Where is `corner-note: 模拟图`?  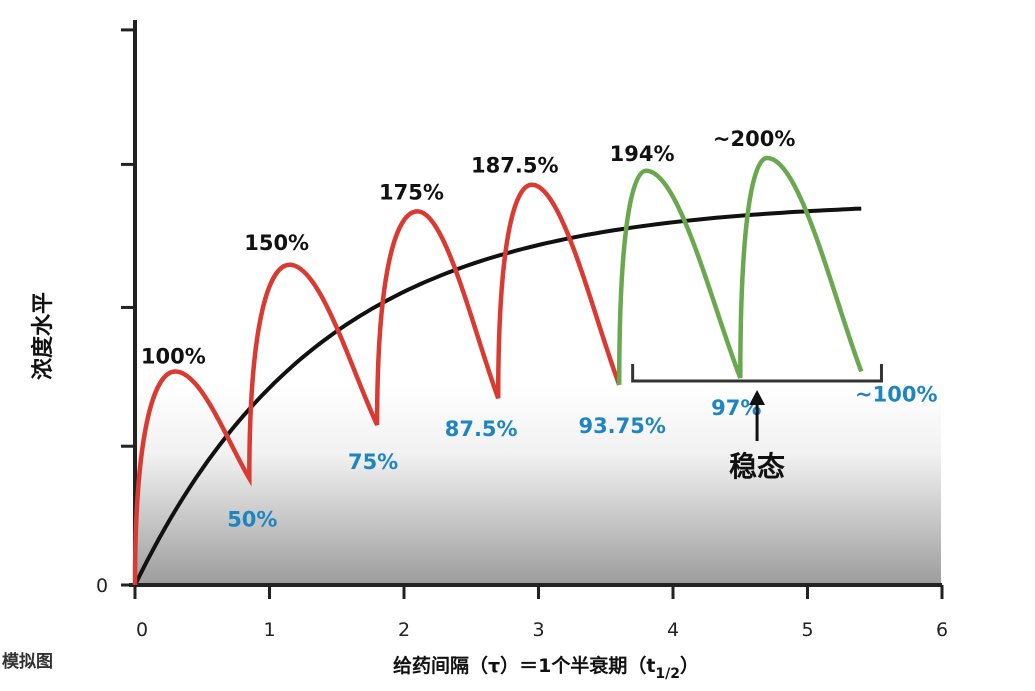
corner-note: 模拟图 is located at coordinates (27, 661).